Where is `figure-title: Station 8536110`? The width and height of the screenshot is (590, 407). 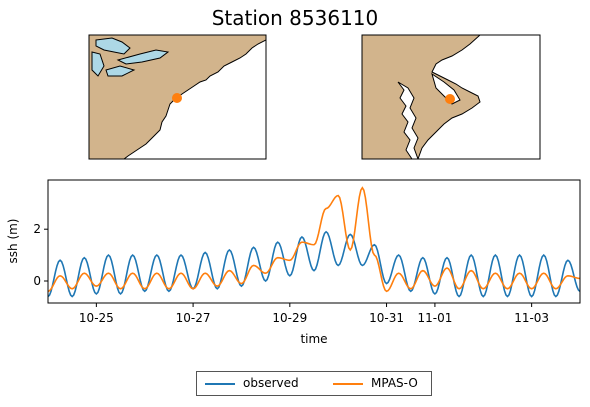
figure-title: Station 8536110 is located at coordinates (295, 18).